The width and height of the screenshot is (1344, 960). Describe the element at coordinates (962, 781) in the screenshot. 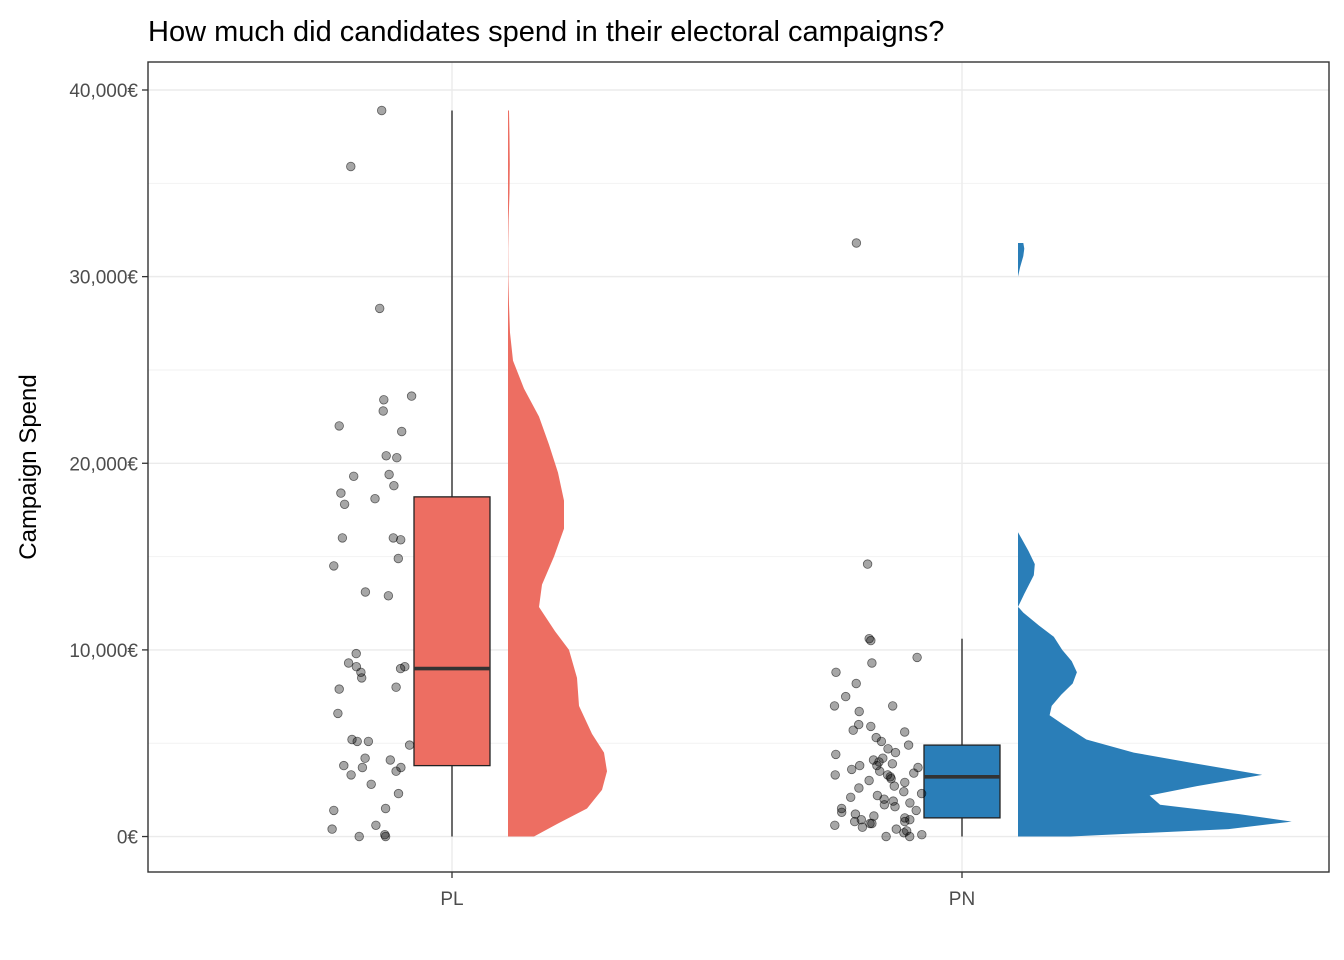

I see `box-pn` at that location.